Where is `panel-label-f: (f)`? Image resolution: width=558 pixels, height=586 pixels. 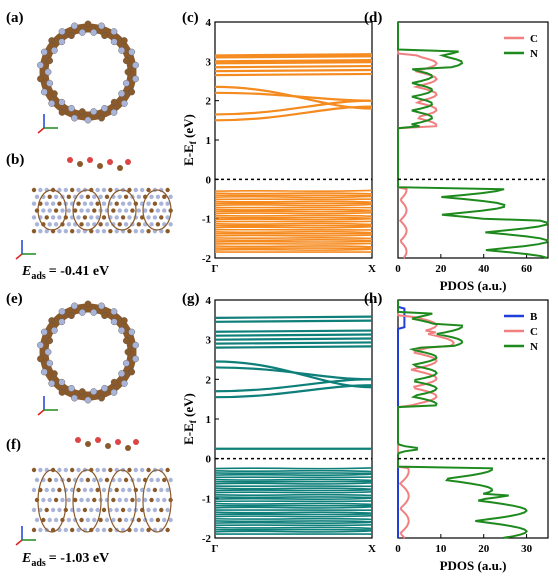
panel-label-f: (f) is located at coordinates (13, 445).